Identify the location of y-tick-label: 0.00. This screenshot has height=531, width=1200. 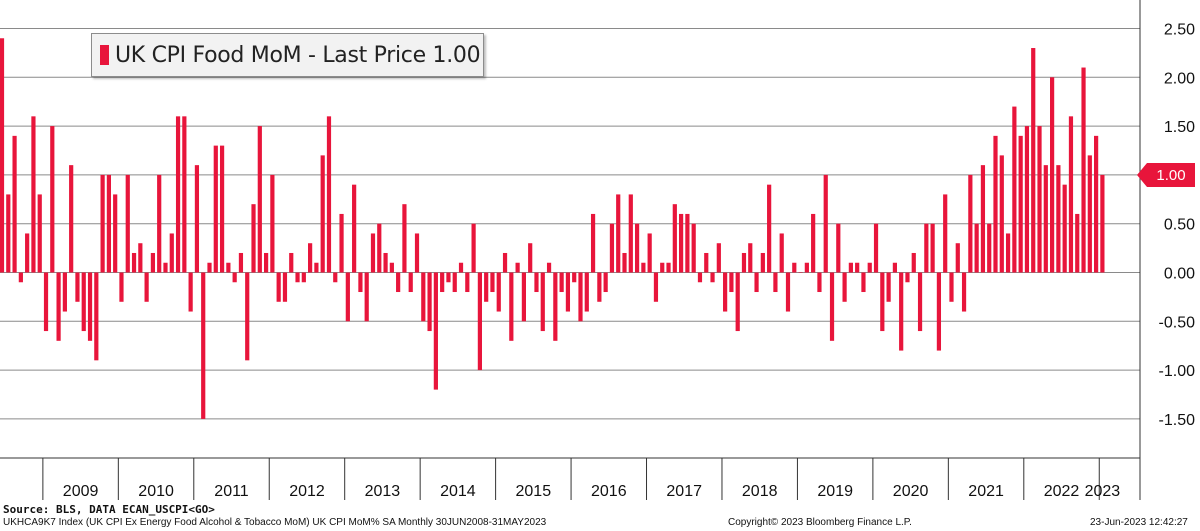
(1179, 274).